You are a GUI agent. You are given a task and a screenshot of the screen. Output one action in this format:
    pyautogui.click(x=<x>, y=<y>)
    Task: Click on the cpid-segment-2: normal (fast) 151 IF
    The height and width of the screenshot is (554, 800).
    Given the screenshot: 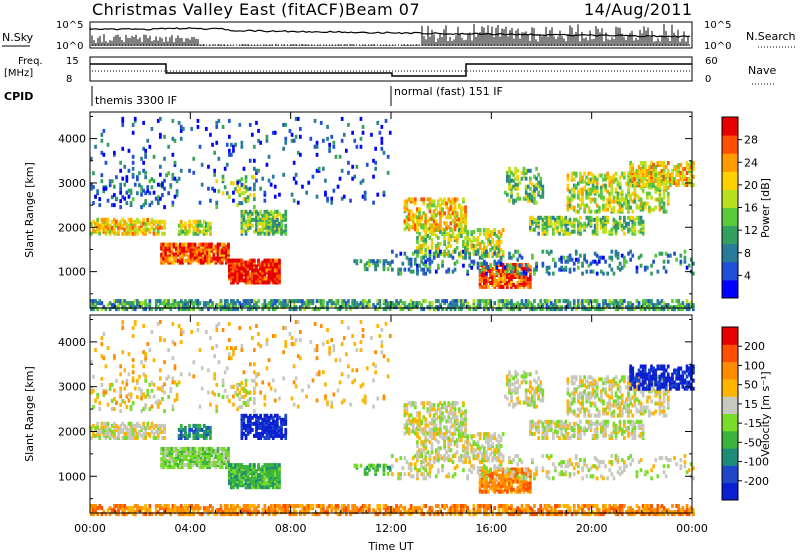 What is the action you would take?
    pyautogui.click(x=448, y=91)
    